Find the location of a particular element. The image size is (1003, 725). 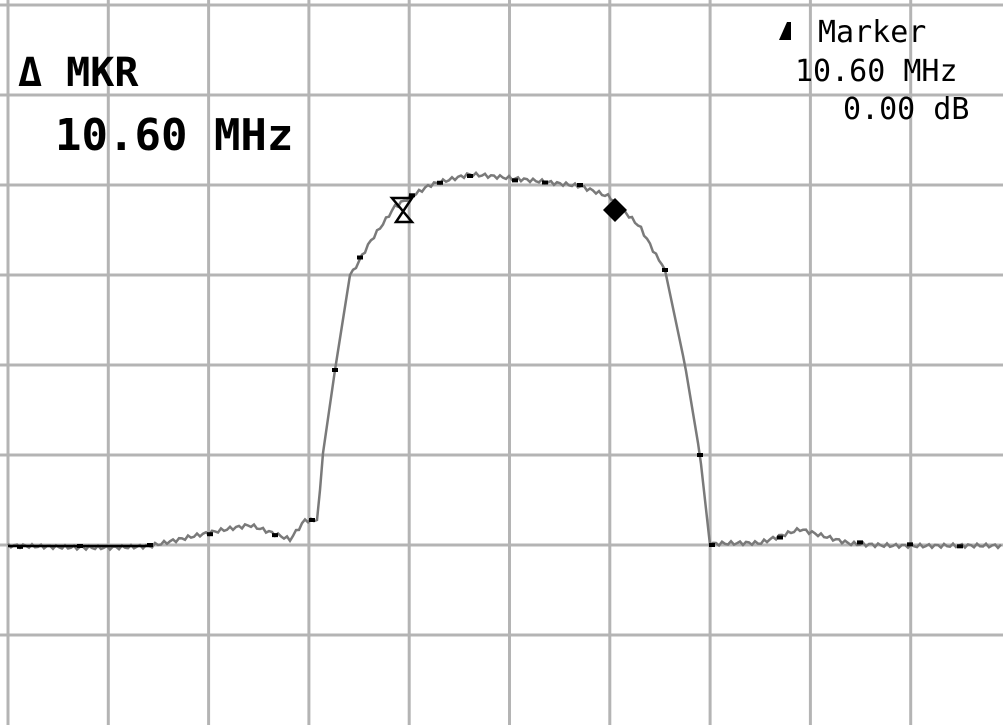

delta-marker is located at coordinates (615, 210).